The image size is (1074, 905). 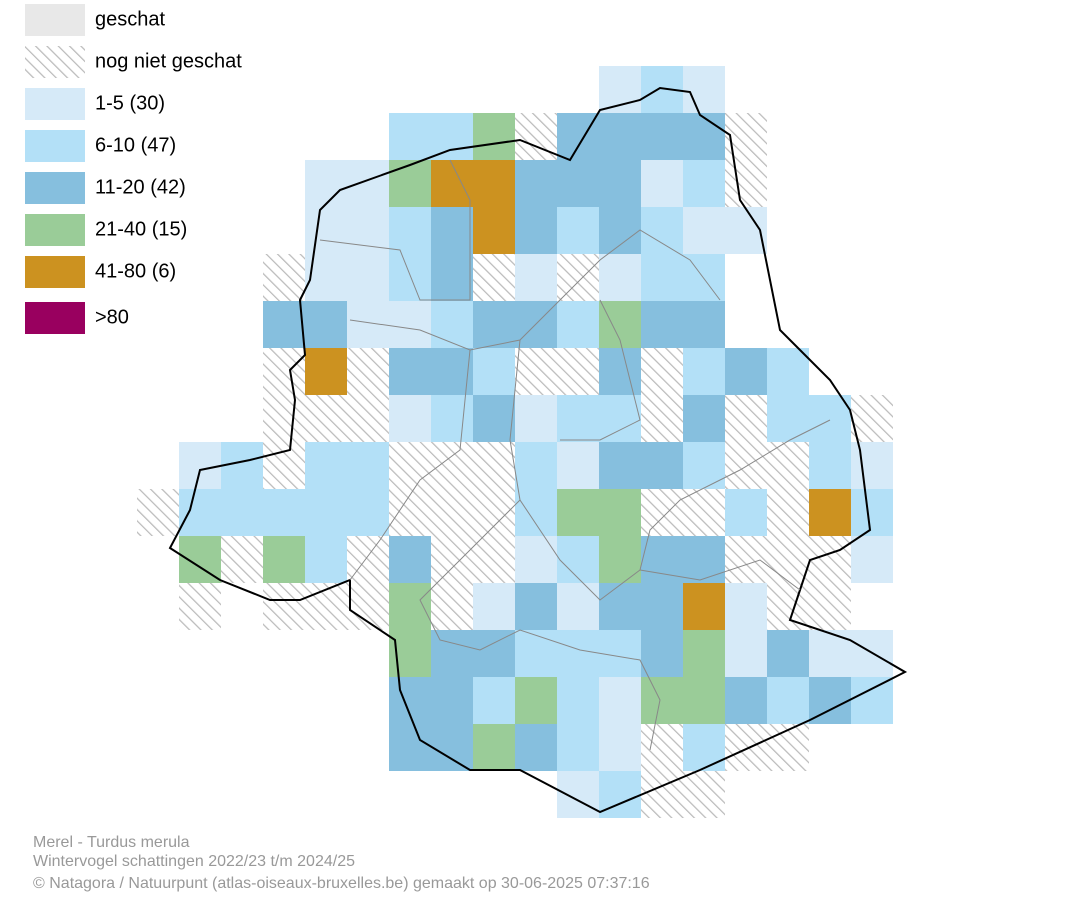 What do you see at coordinates (130, 103) in the screenshot?
I see `legend-label: 1-5 (30)` at bounding box center [130, 103].